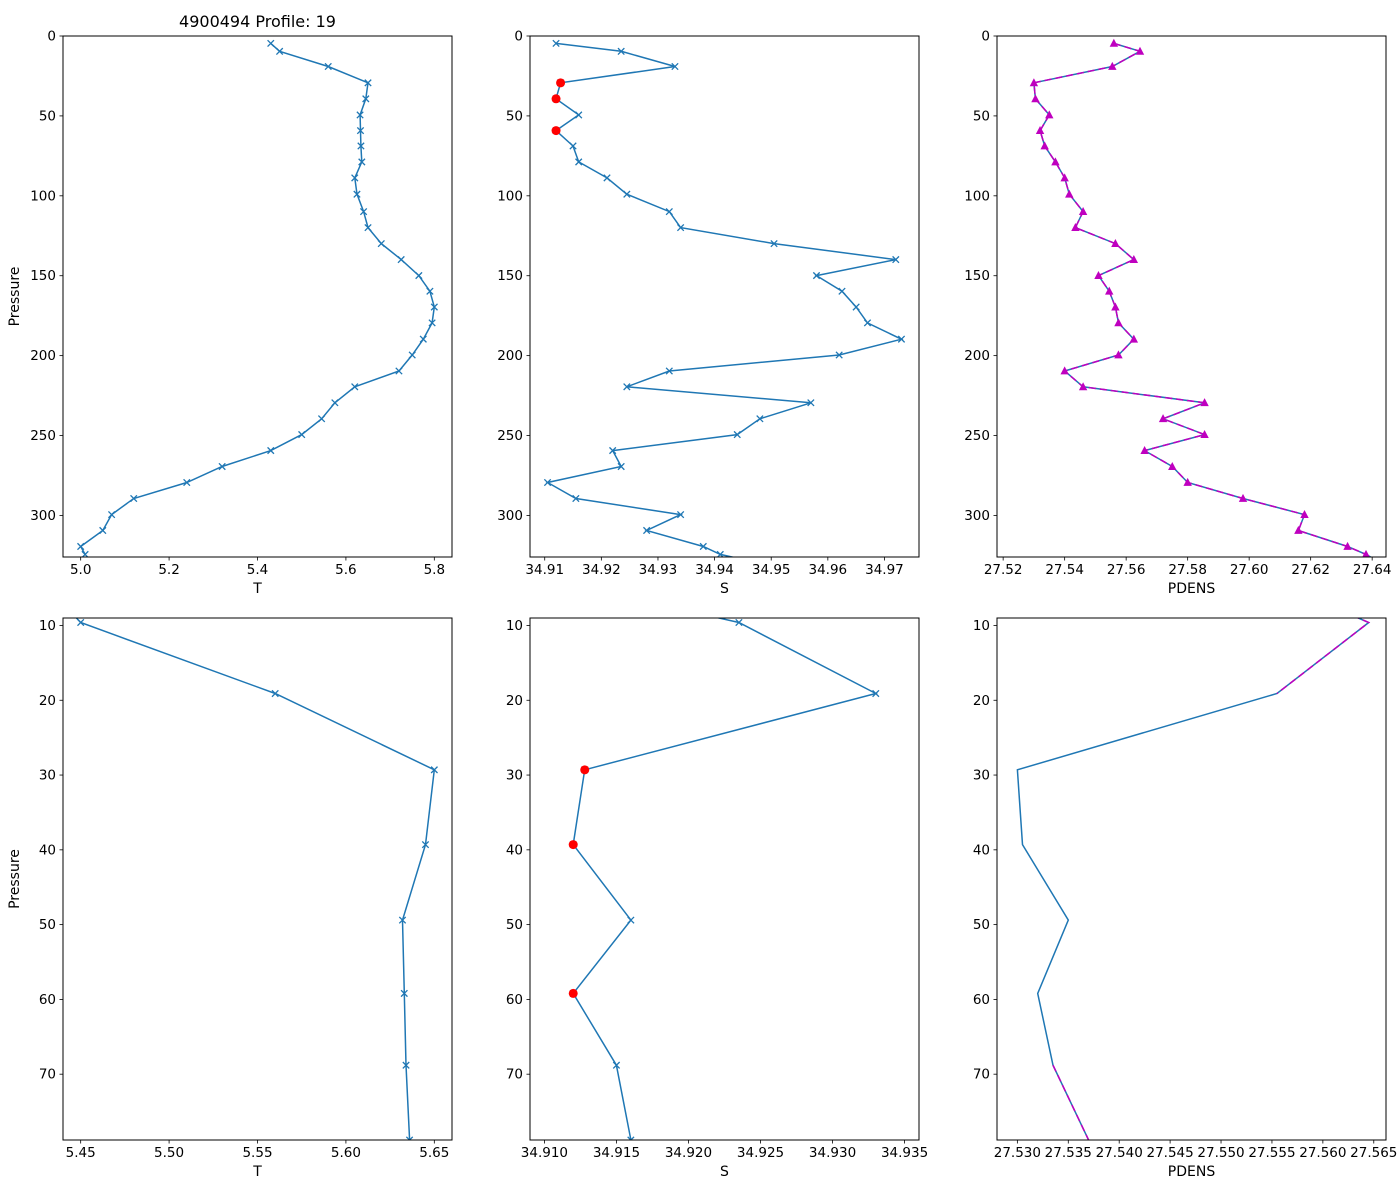 The width and height of the screenshot is (1400, 1204). Describe the element at coordinates (1119, 1153) in the screenshot. I see `x-tick-label: 27.540` at that location.